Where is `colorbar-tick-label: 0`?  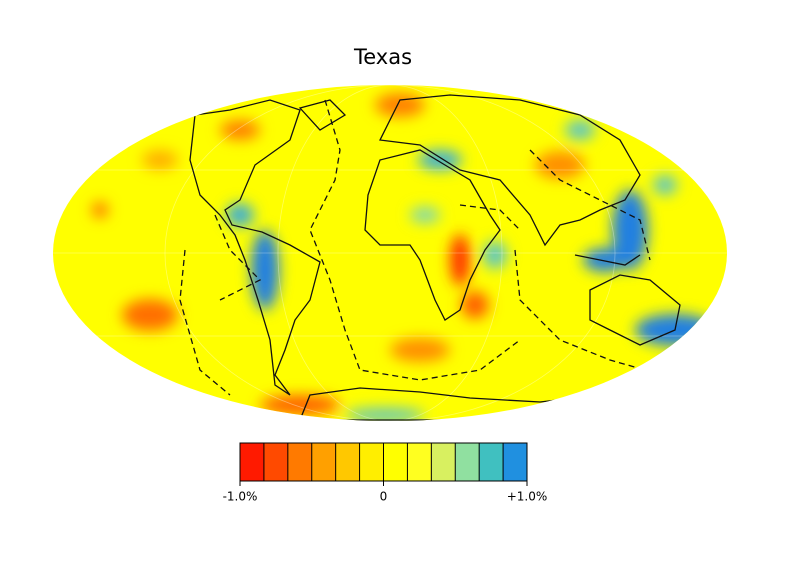
colorbar-tick-label: 0 is located at coordinates (384, 497).